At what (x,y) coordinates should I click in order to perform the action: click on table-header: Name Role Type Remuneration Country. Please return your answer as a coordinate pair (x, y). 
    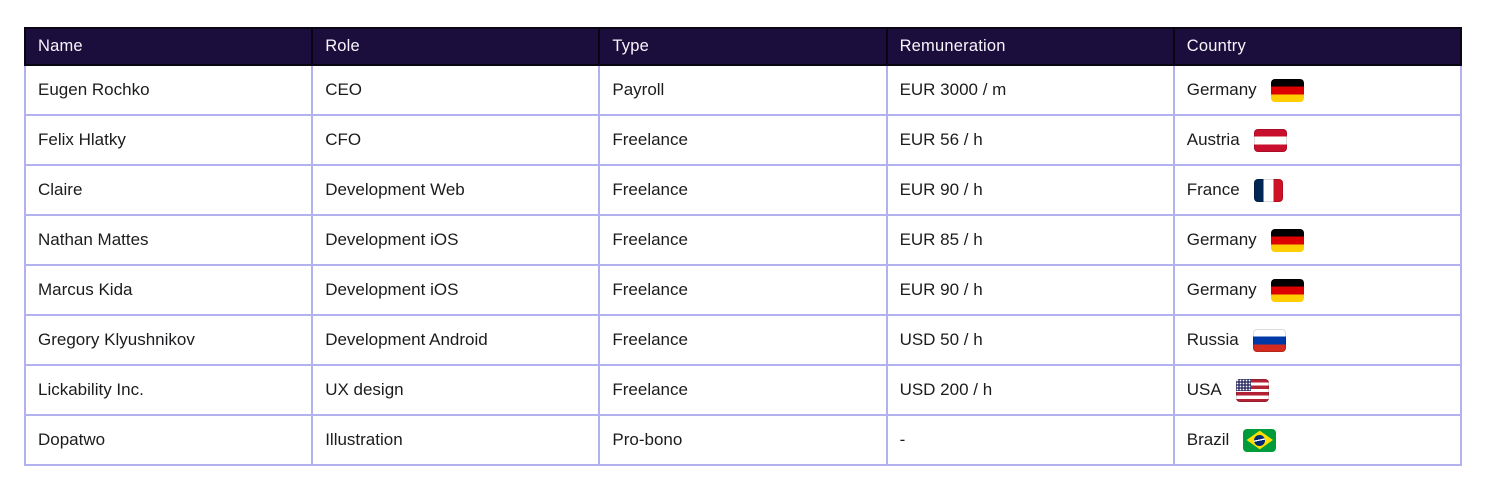
    Looking at the image, I should click on (743, 46).